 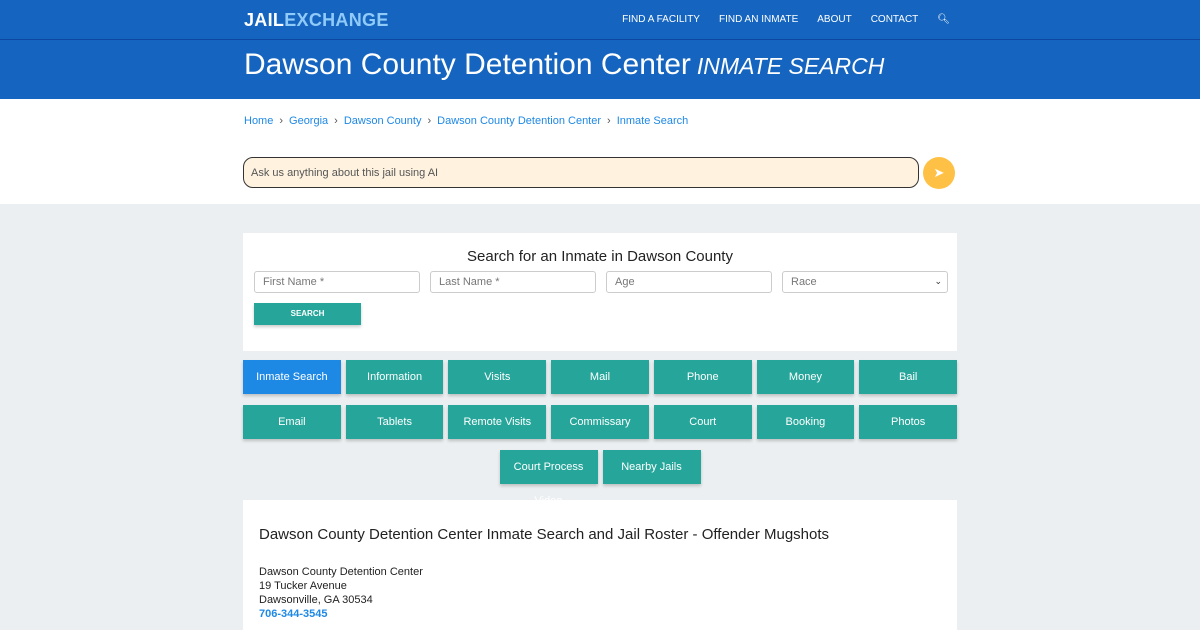 What do you see at coordinates (497, 422) in the screenshot?
I see `btn-remote-visits: Remote Visits` at bounding box center [497, 422].